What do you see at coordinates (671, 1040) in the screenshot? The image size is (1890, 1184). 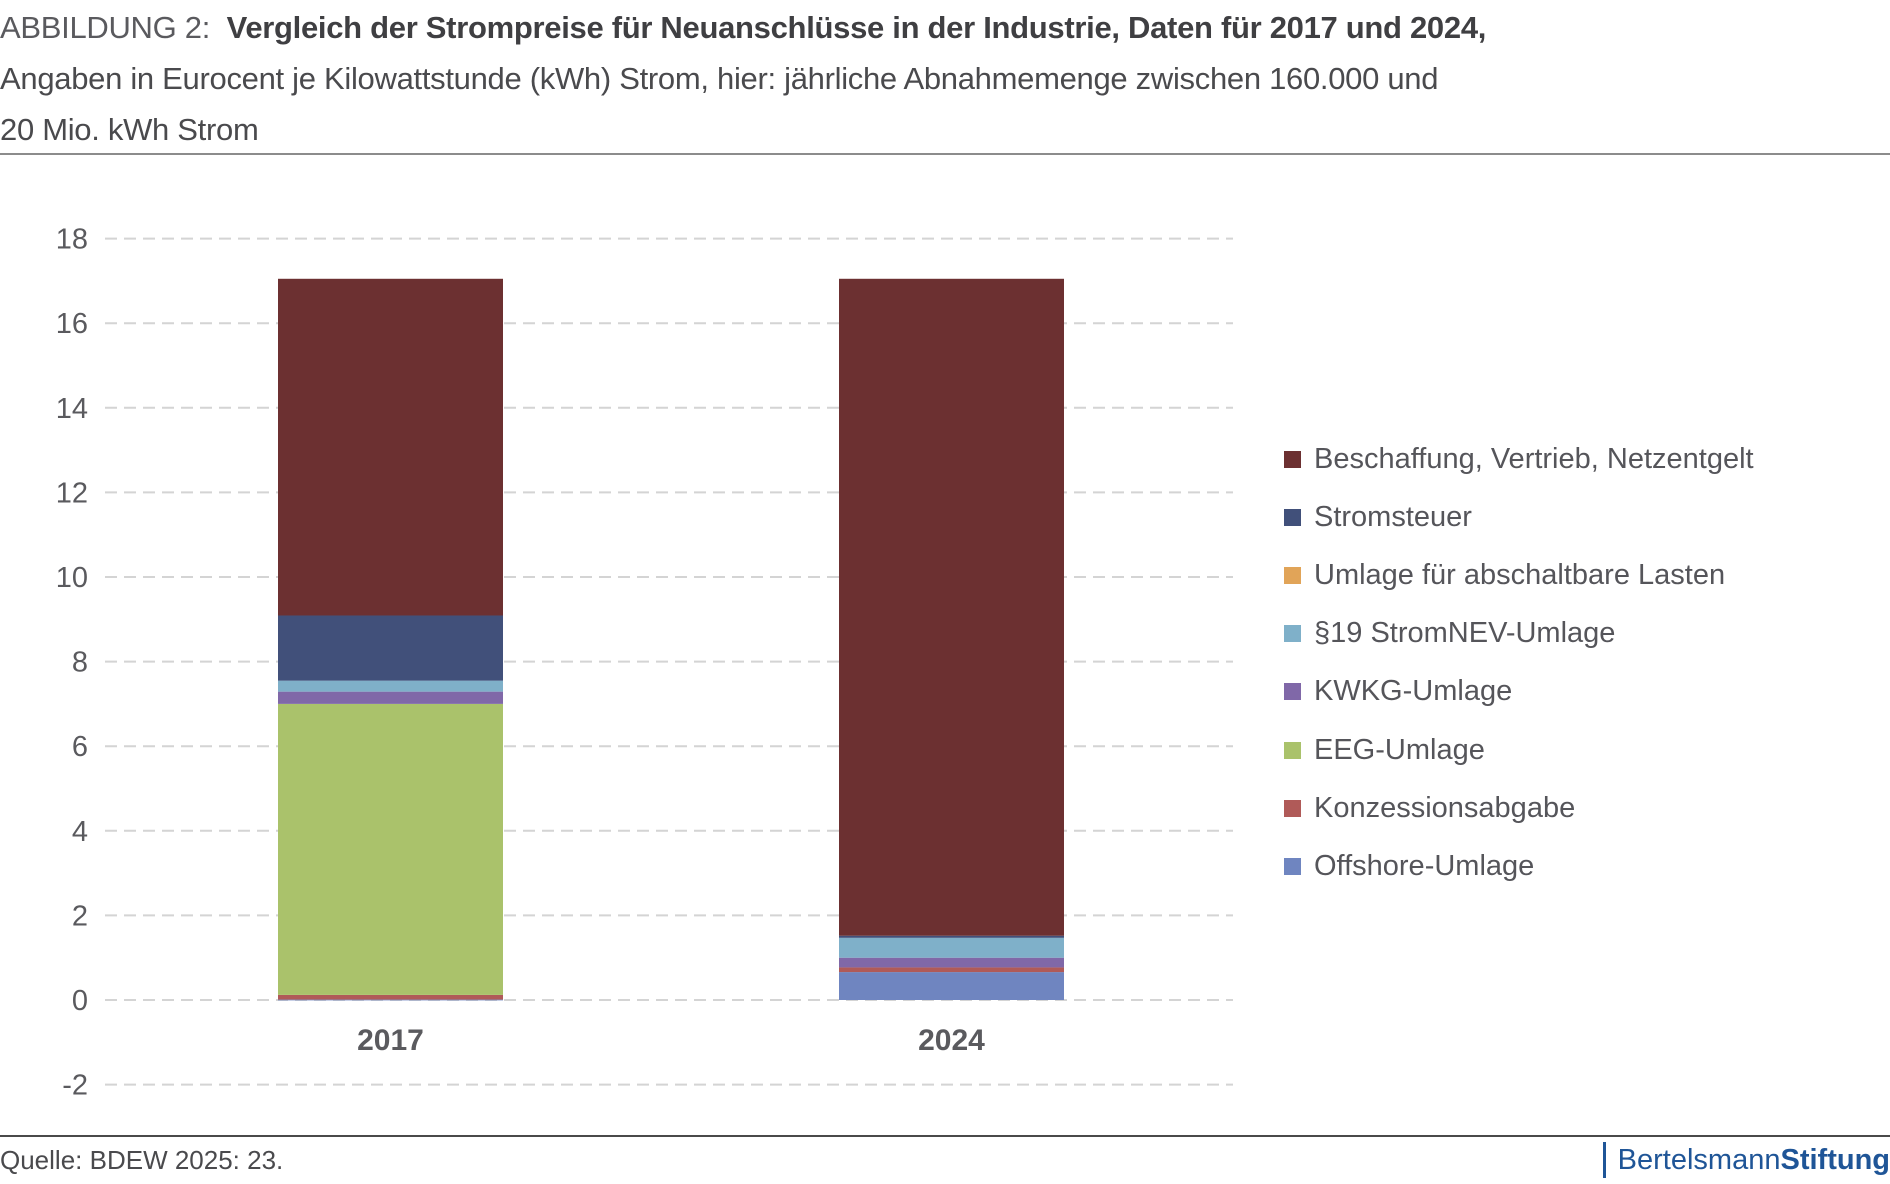 I see `x-axis-labels: 2017 2024` at bounding box center [671, 1040].